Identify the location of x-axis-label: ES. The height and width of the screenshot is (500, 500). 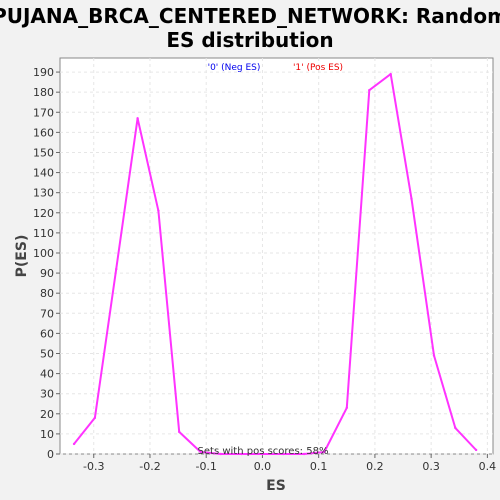
(276, 486).